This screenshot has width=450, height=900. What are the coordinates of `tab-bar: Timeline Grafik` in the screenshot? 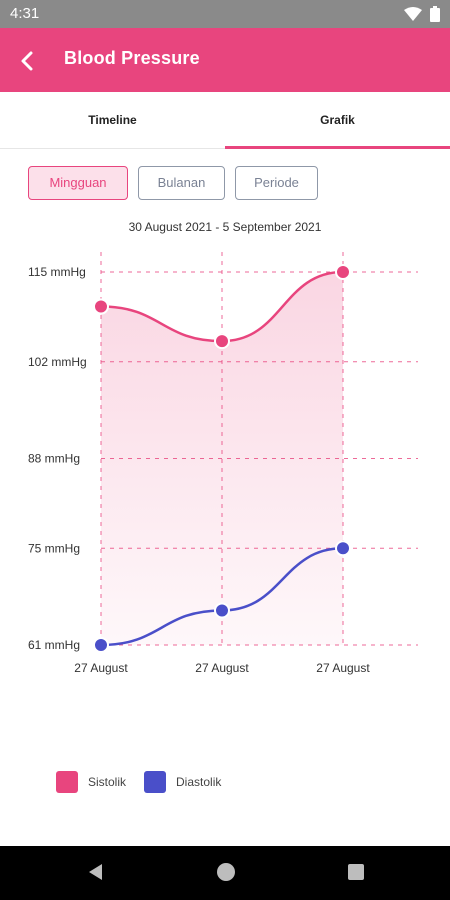 It's located at (225, 120).